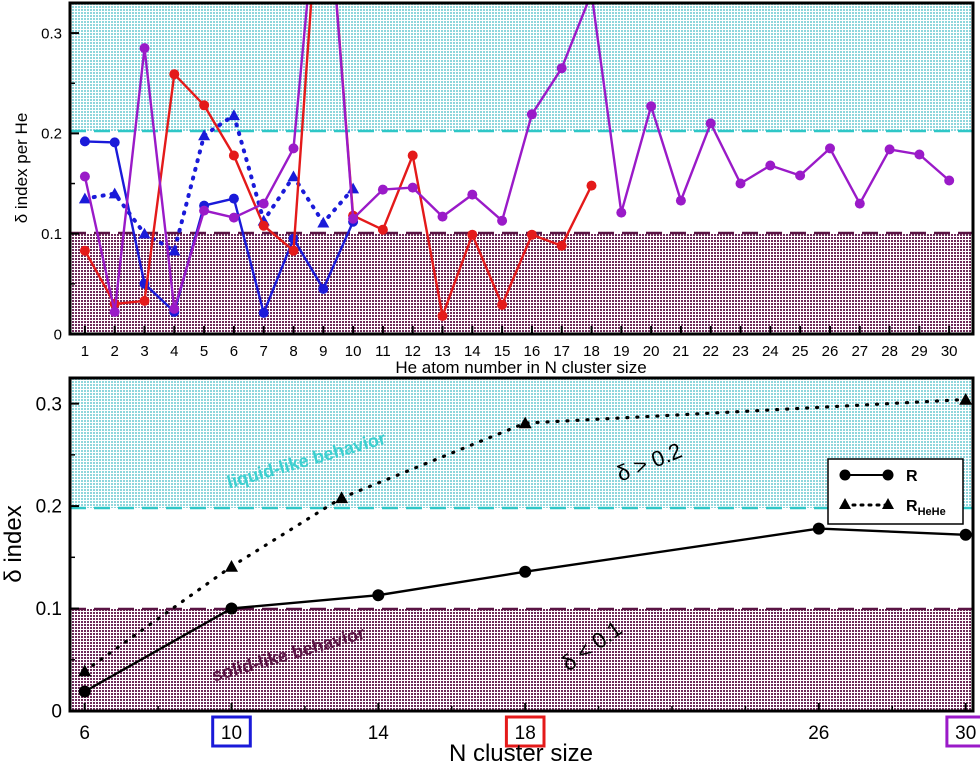 The image size is (980, 771). What do you see at coordinates (49, 404) in the screenshot?
I see `bottom-y-tick-label-3: 0.3` at bounding box center [49, 404].